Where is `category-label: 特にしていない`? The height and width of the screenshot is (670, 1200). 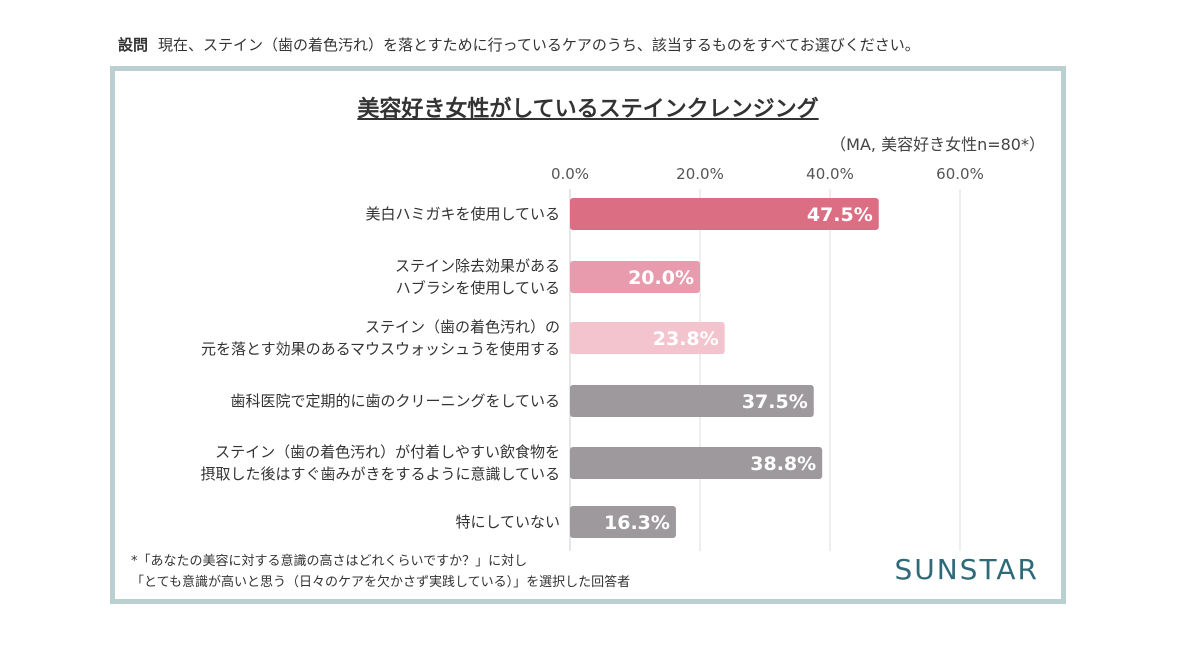 category-label: 特にしていない is located at coordinates (507, 522).